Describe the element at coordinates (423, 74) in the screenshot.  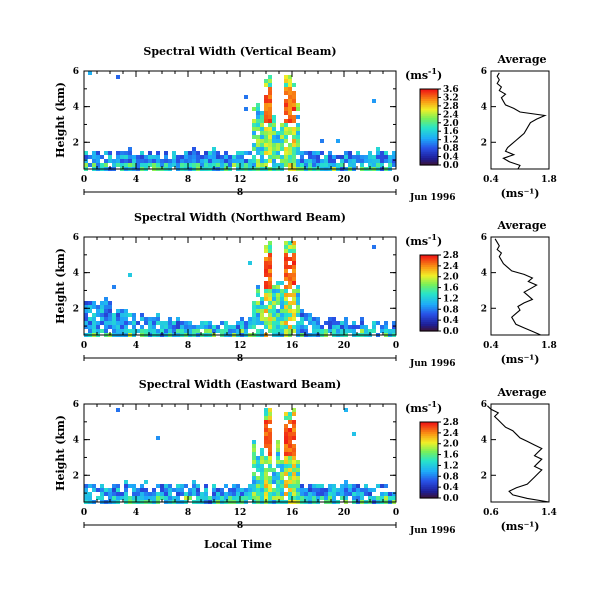
I see `colorbar-unit: (ms-1)` at that location.